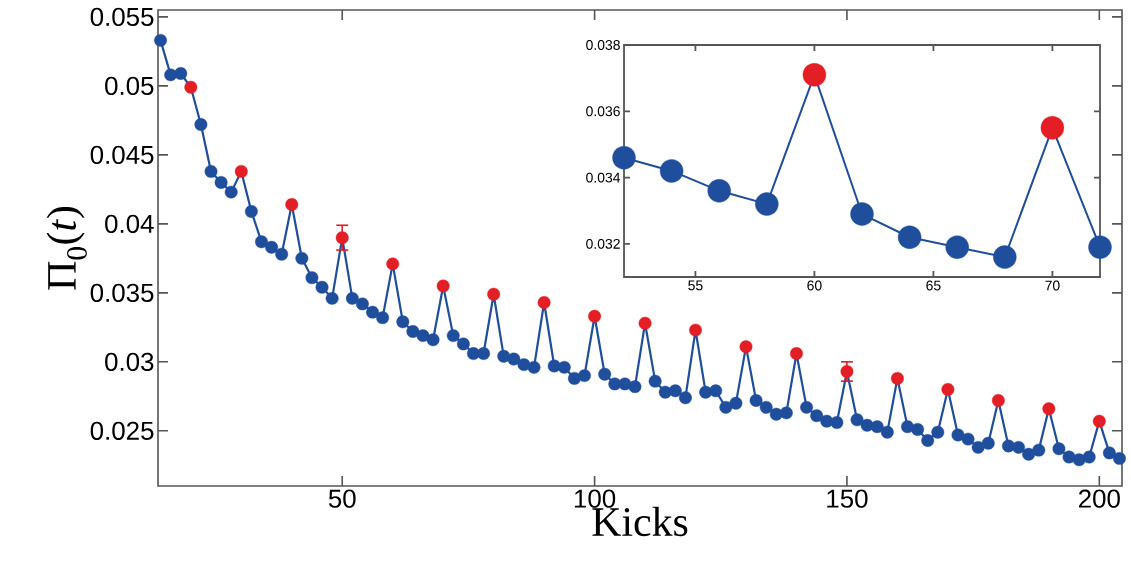 The height and width of the screenshot is (578, 1131). Describe the element at coordinates (847, 498) in the screenshot. I see `x-tick-label: 150` at that location.